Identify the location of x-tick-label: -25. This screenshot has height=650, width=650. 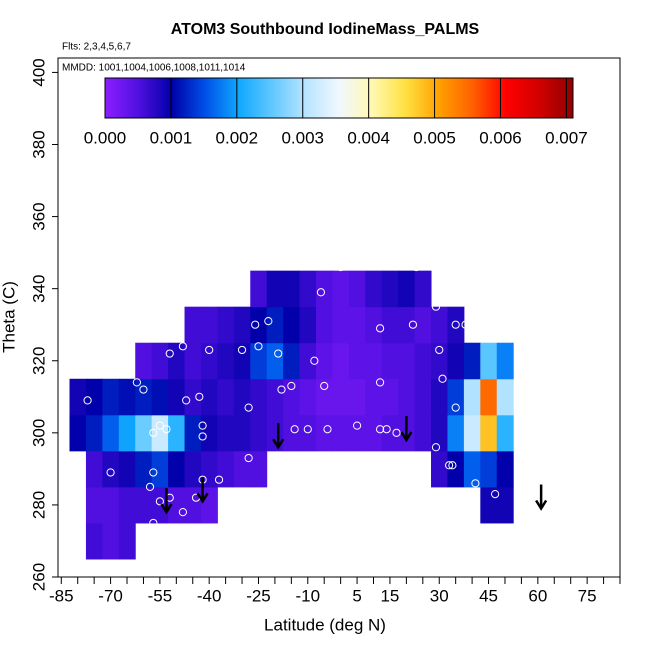
(258, 595).